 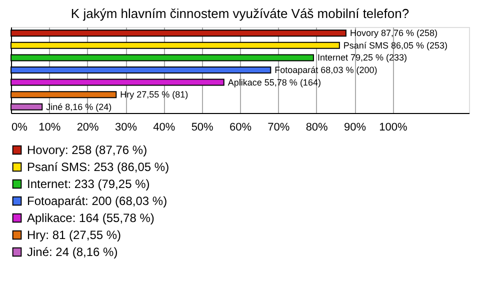 I want to click on legend-label: Fotoaparát: 200 (68,03 %), so click(x=97, y=201).